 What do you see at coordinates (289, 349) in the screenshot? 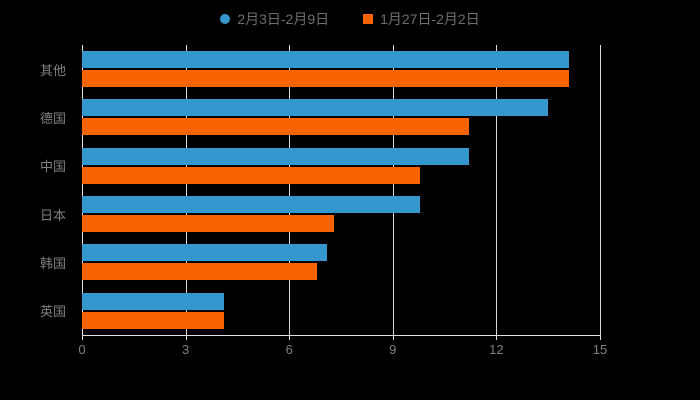
I see `x-tick-label-6: 6` at bounding box center [289, 349].